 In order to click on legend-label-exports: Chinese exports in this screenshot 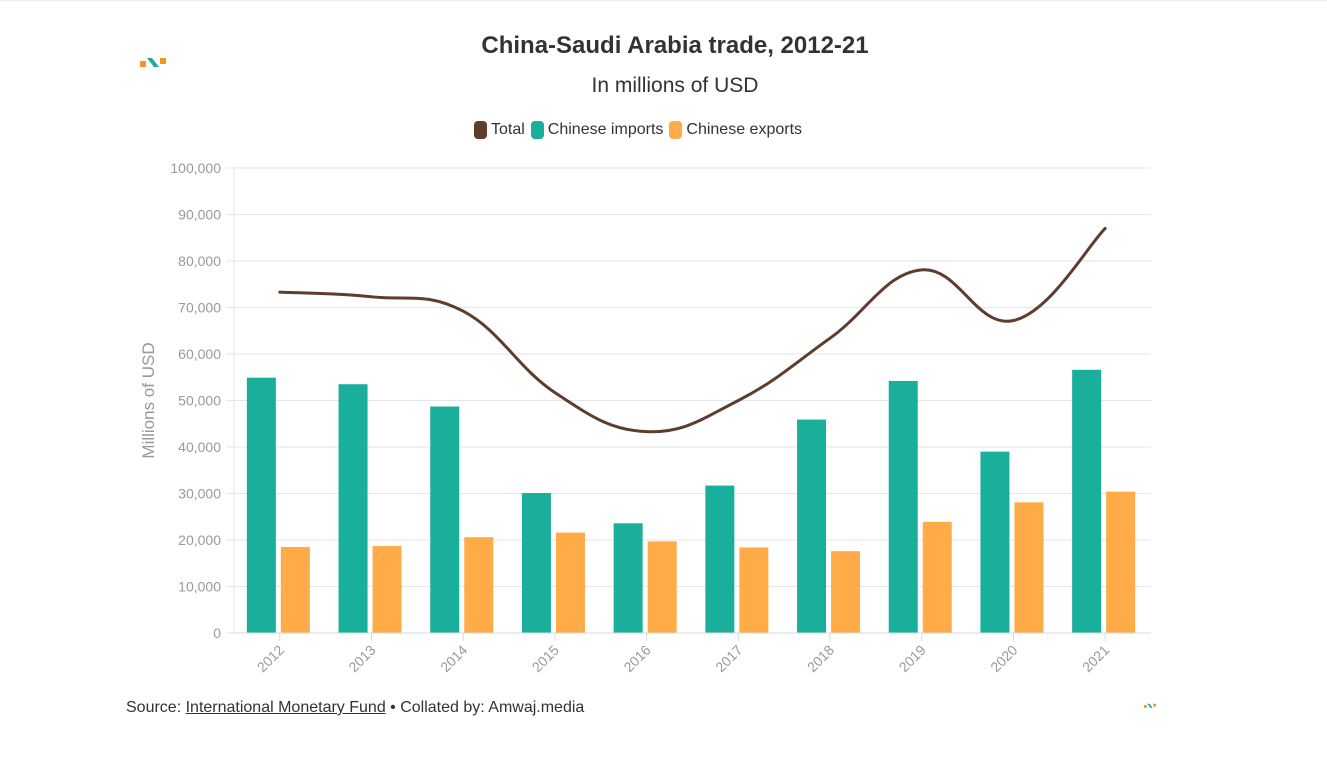, I will do `click(744, 129)`.